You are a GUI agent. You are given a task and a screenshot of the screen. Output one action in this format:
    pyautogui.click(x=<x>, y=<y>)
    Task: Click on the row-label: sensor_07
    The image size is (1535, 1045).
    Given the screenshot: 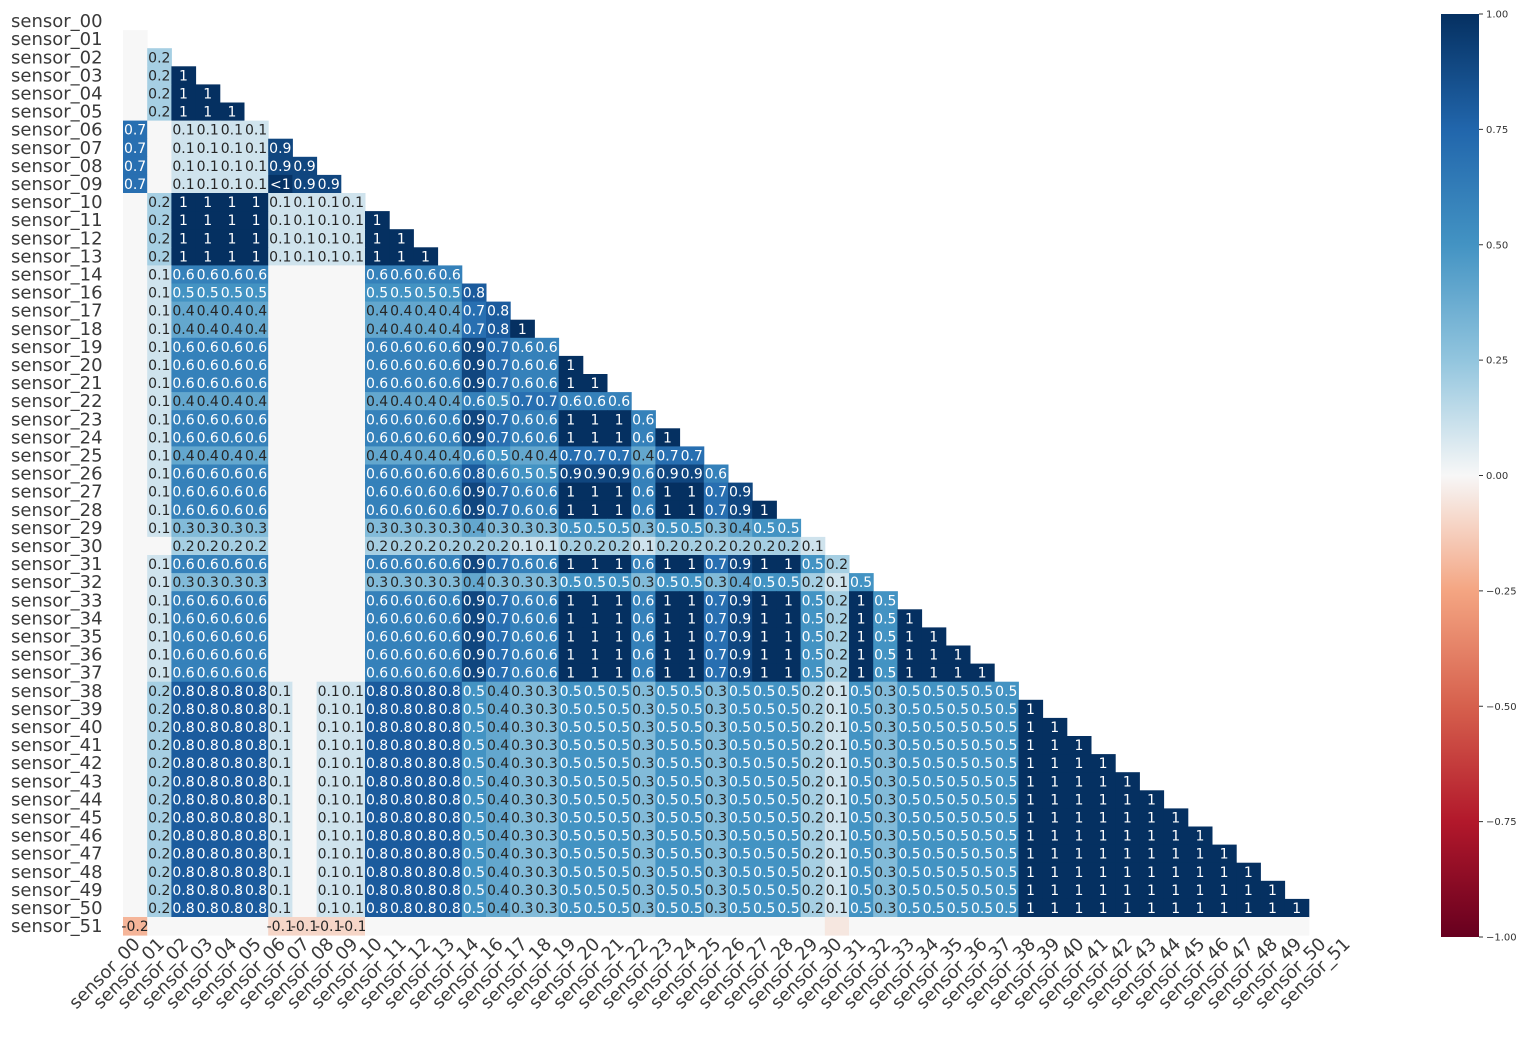 What is the action you would take?
    pyautogui.click(x=57, y=148)
    